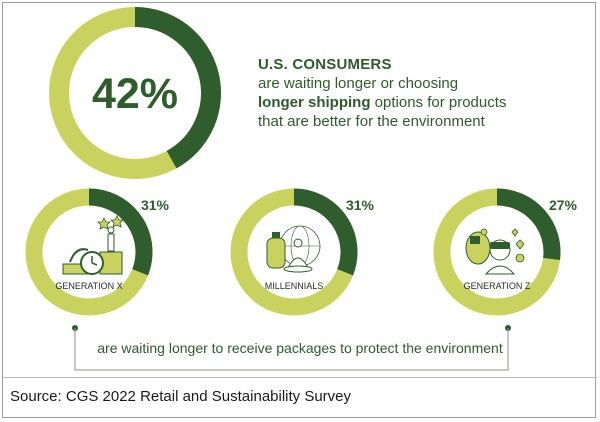 This screenshot has width=600, height=422. What do you see at coordinates (155, 205) in the screenshot?
I see `donut-genx-value-label: 31%` at bounding box center [155, 205].